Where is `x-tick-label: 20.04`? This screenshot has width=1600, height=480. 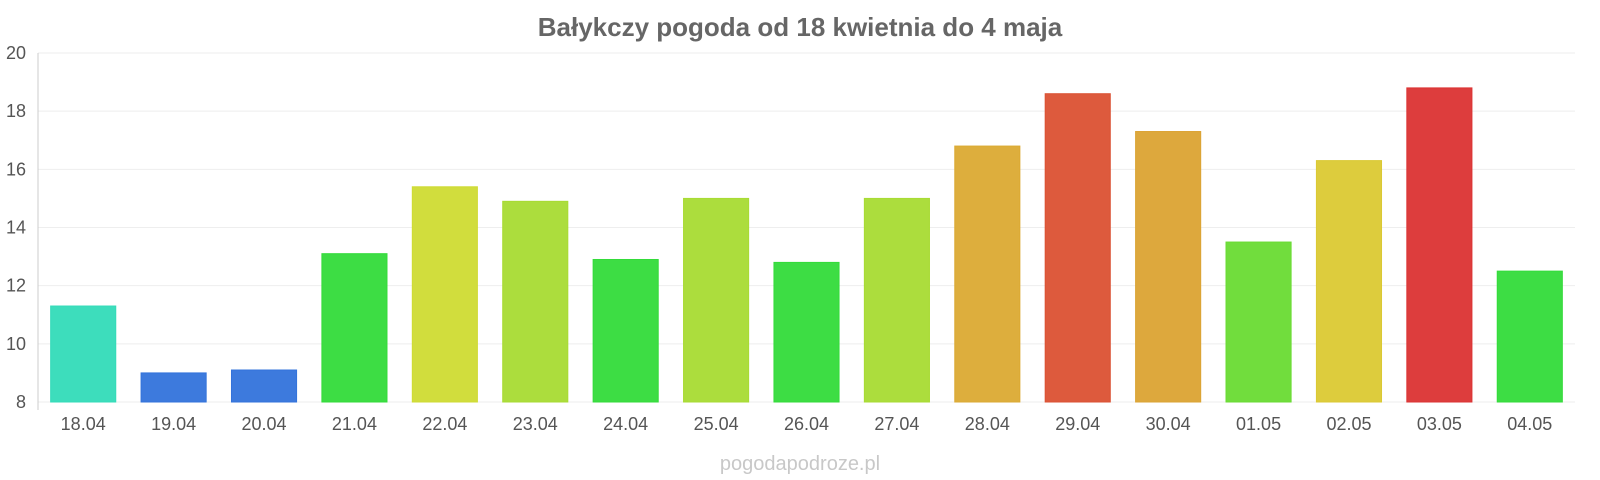 x-tick-label: 20.04 is located at coordinates (264, 424).